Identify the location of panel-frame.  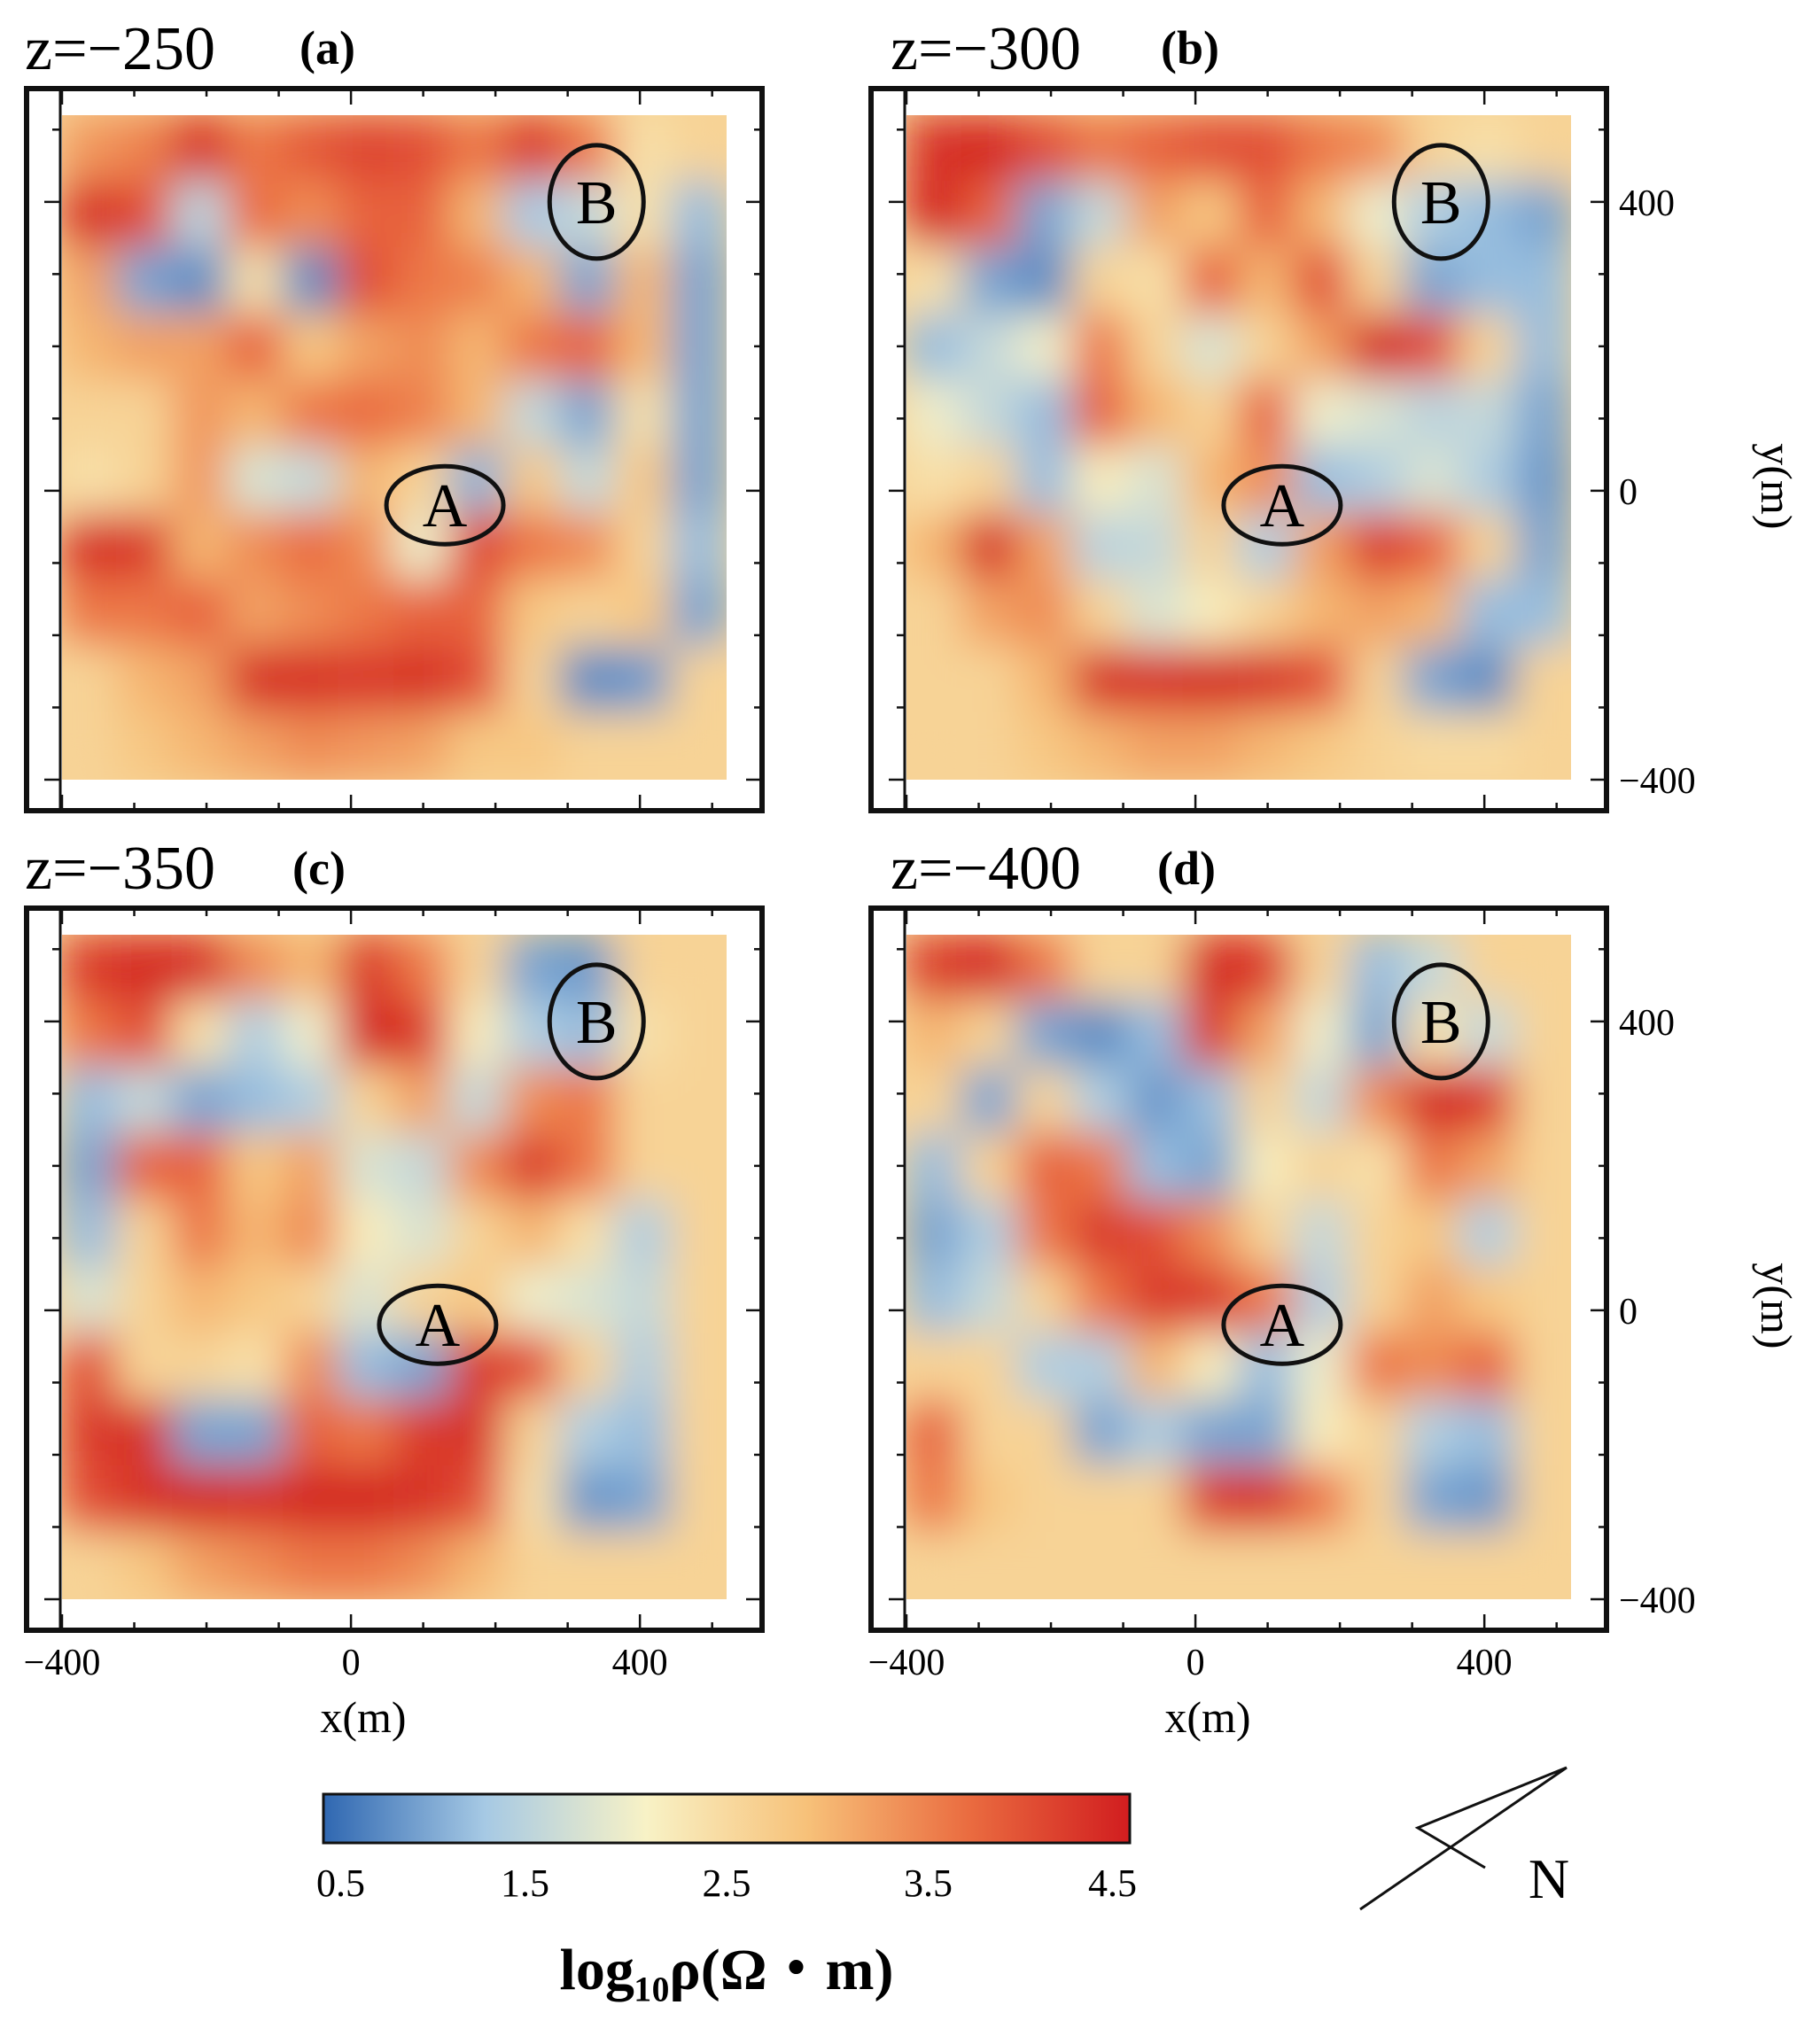
(1238, 1269).